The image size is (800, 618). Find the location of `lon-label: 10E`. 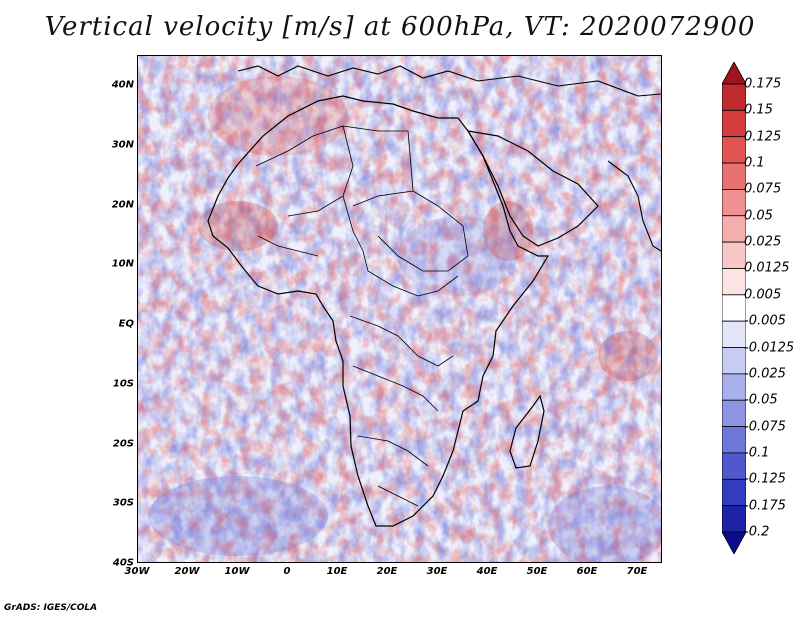

lon-label: 10E is located at coordinates (337, 571).